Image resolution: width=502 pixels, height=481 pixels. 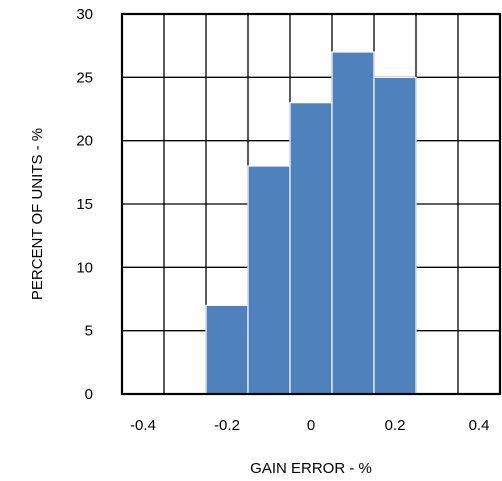 I want to click on x-tick-label: 0.2, so click(x=395, y=425).